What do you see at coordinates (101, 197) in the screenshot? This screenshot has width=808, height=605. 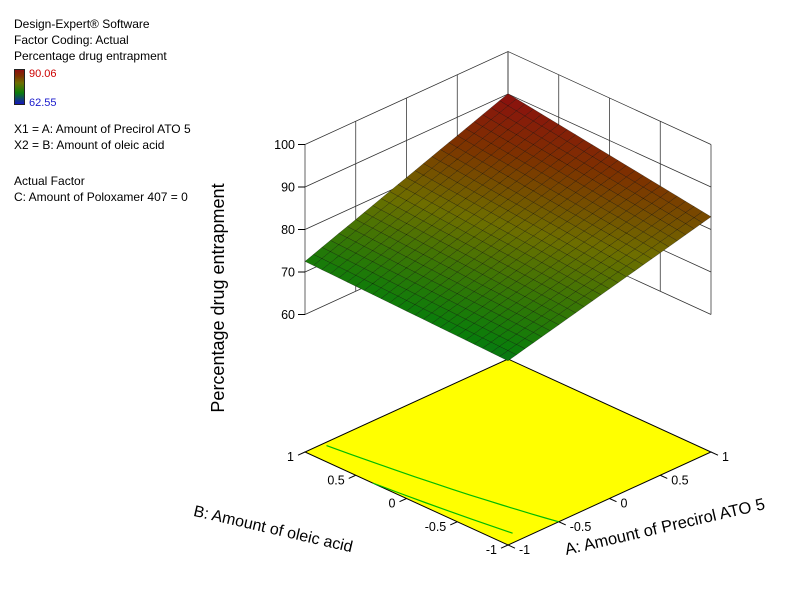 I see `actual-factor-value: C: Amount of Poloxamer 407 = 0` at bounding box center [101, 197].